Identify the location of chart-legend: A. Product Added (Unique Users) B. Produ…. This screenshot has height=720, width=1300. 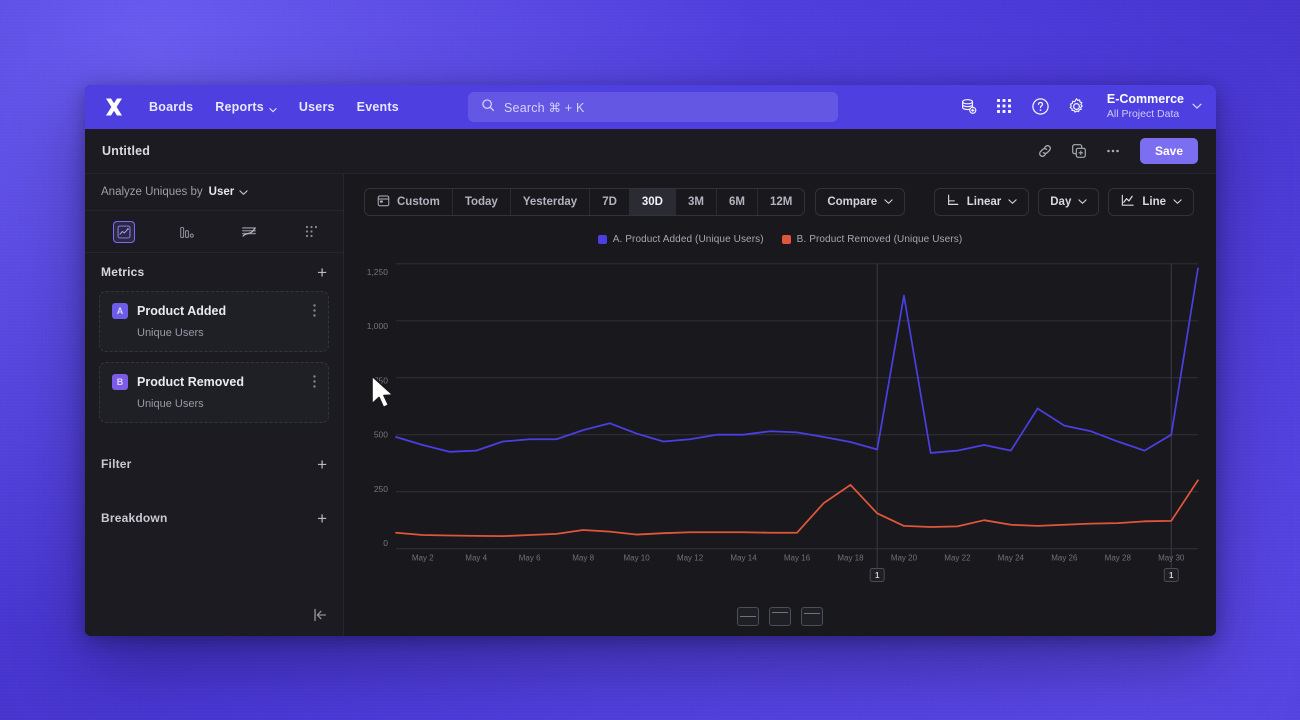
(780, 239).